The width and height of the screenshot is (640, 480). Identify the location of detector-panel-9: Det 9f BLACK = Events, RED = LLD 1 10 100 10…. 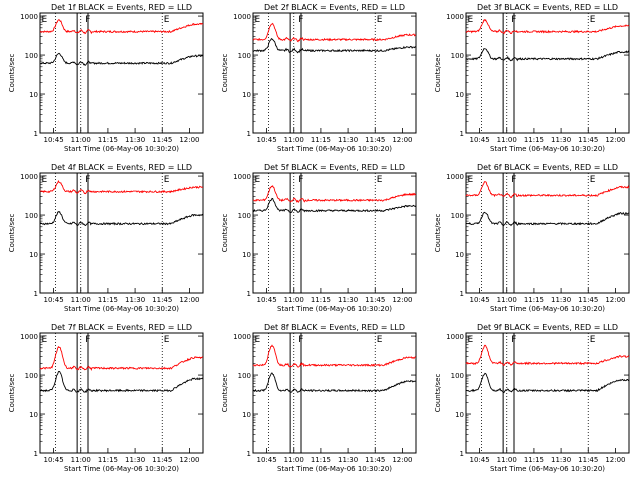
(532, 398).